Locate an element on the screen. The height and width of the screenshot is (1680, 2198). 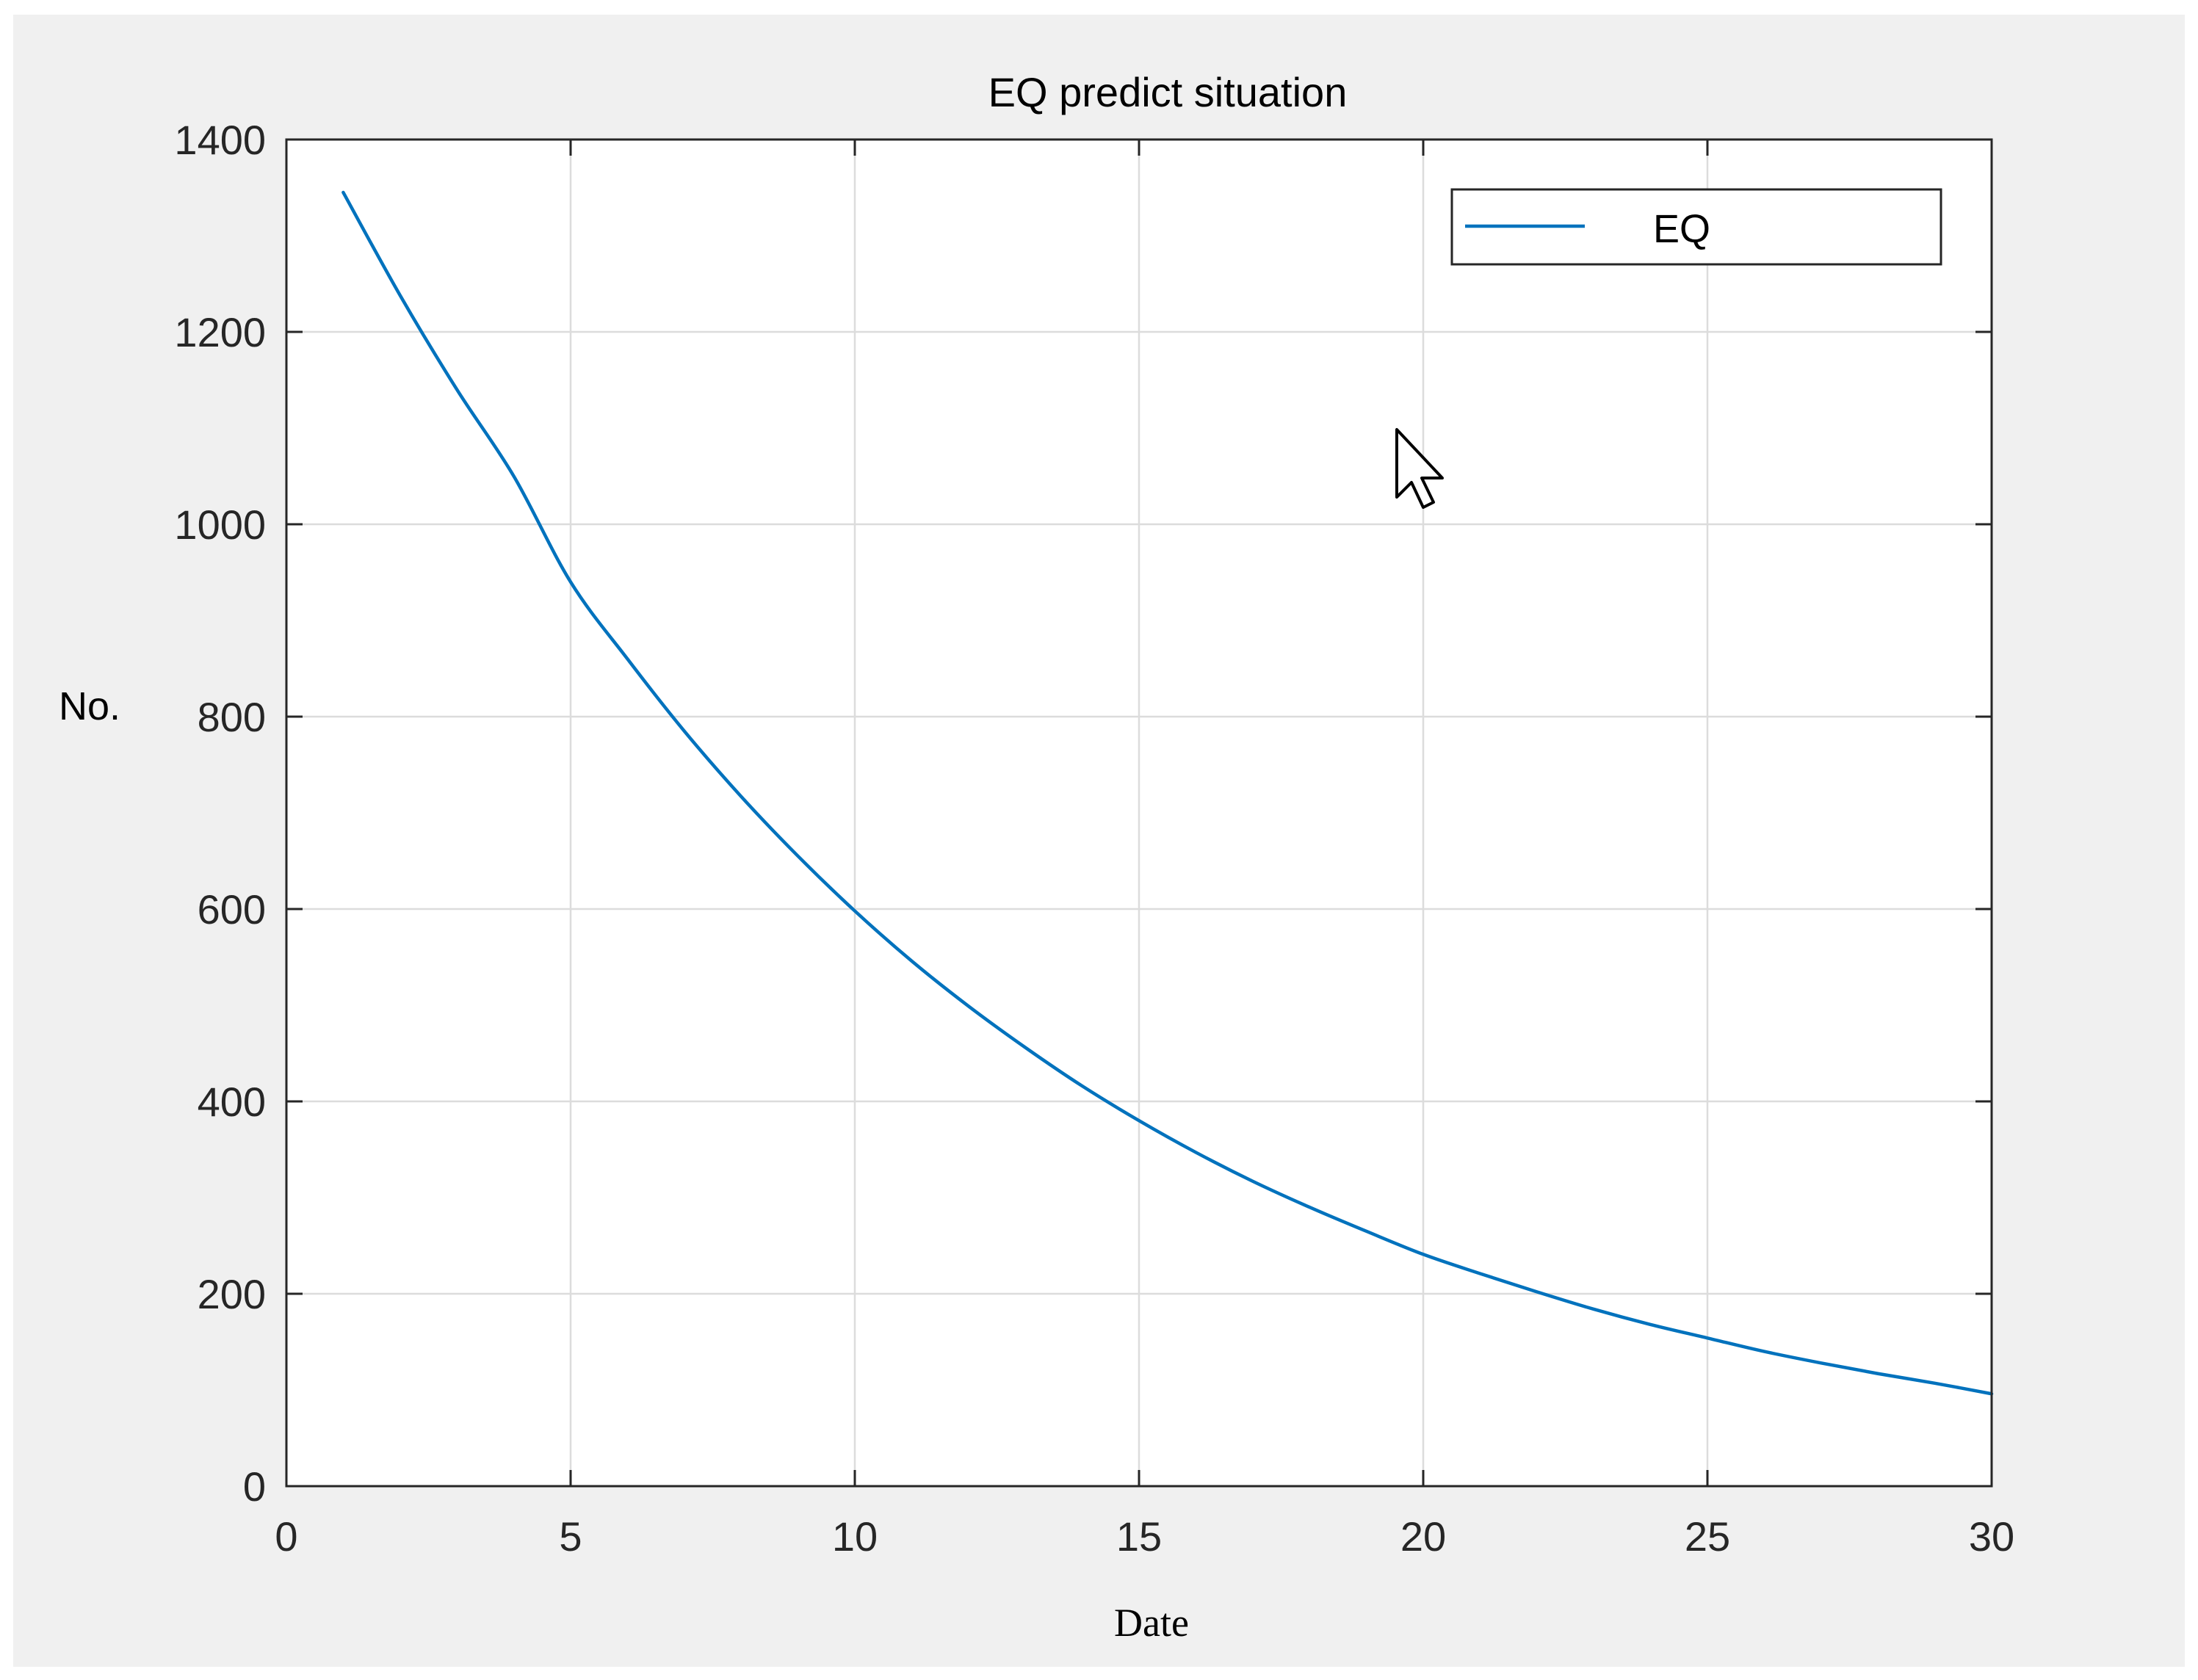
x-tick-label: 30 is located at coordinates (1991, 1536).